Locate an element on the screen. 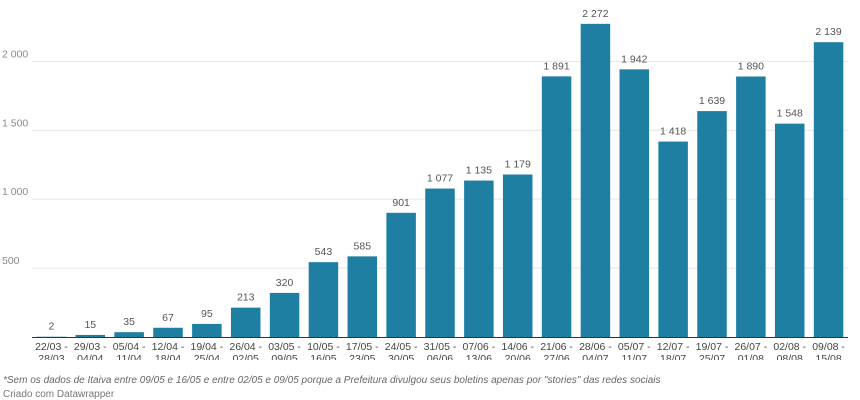  x-tick-label: 18/04 is located at coordinates (168, 356).